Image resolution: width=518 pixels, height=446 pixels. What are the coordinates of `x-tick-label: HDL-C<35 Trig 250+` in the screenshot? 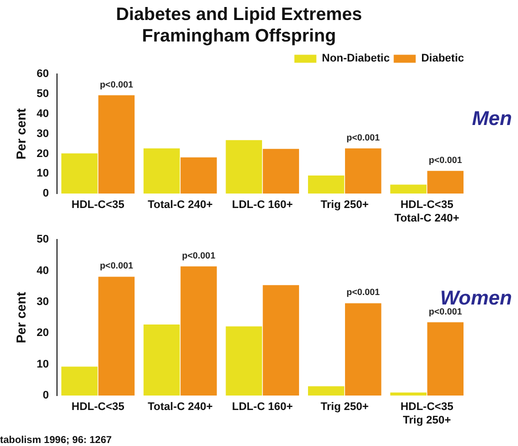 It's located at (427, 413).